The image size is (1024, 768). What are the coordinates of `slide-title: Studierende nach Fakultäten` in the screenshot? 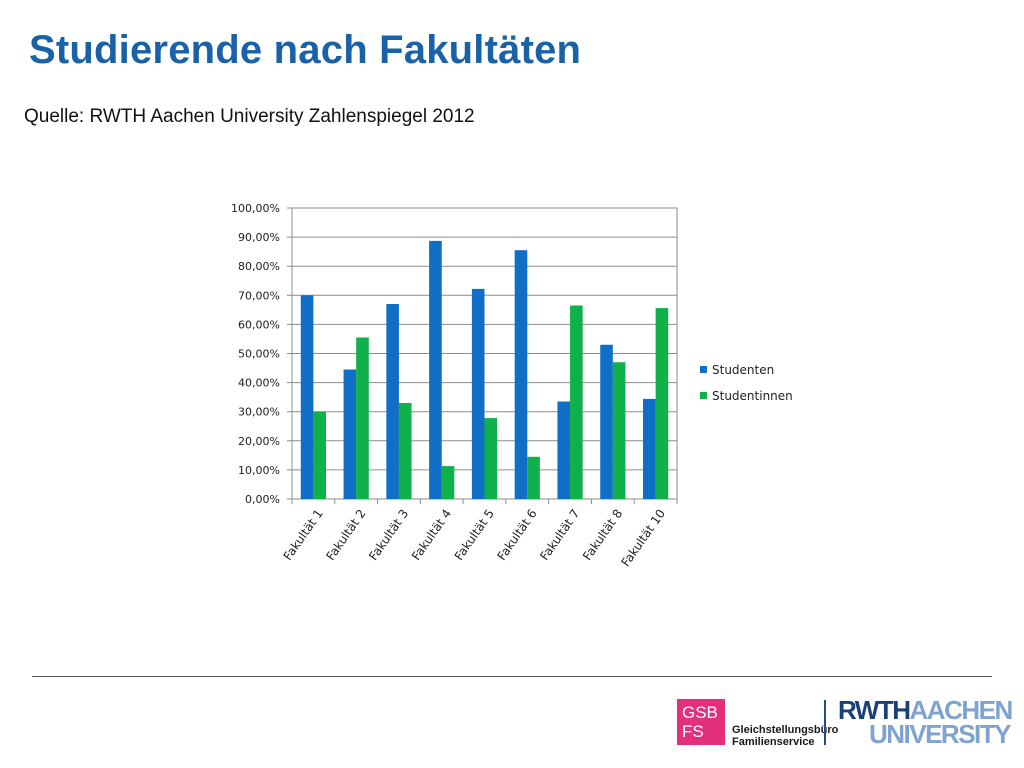 It's located at (305, 50).